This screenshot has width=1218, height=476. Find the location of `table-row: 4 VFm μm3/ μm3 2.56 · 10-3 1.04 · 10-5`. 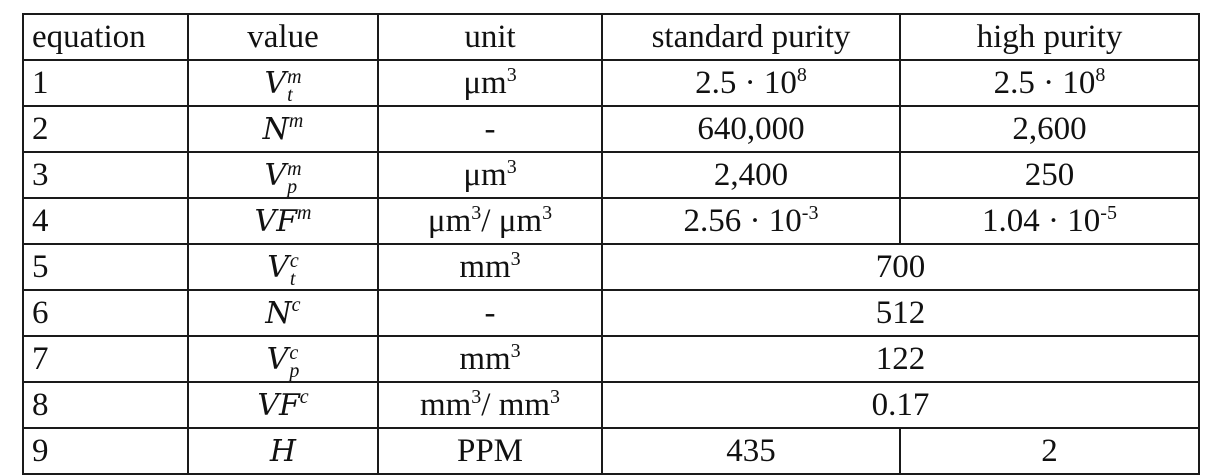

table-row: 4 VFm μm3/ μm3 2.56 · 10-3 1.04 · 10-5 is located at coordinates (611, 221).